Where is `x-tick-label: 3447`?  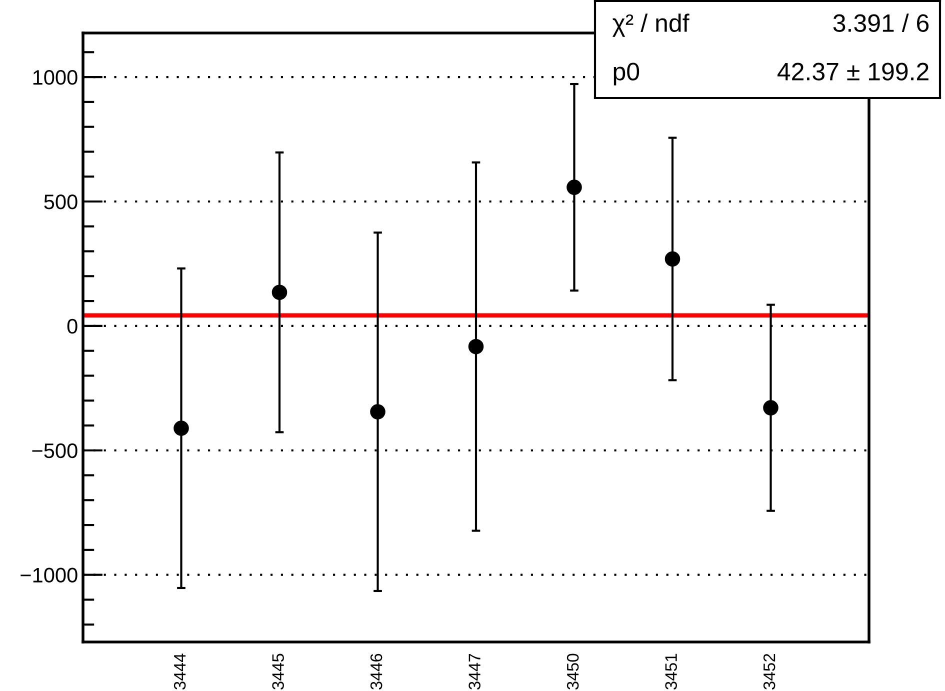
x-tick-label: 3447 is located at coordinates (474, 672).